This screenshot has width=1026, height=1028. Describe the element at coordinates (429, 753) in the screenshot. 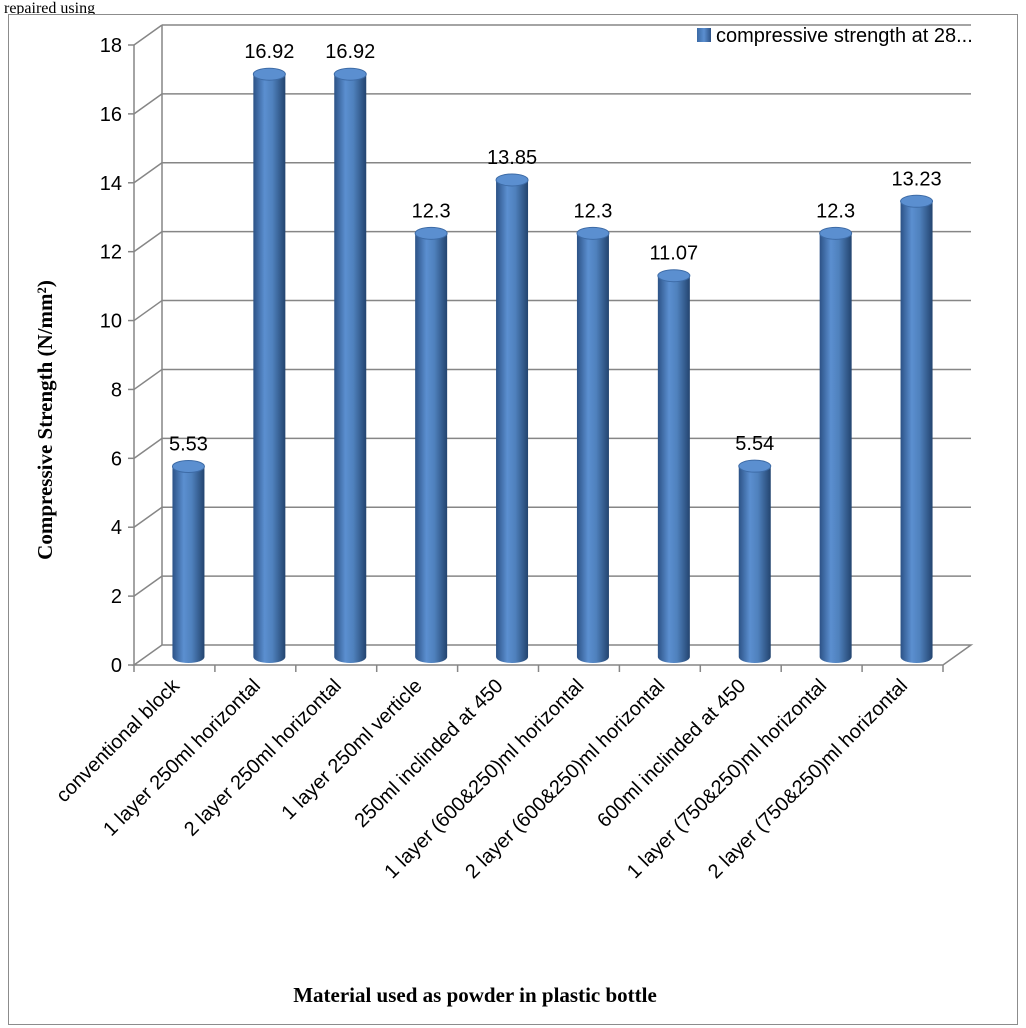

I see `x-category-label: 250ml inclinded at 450` at that location.